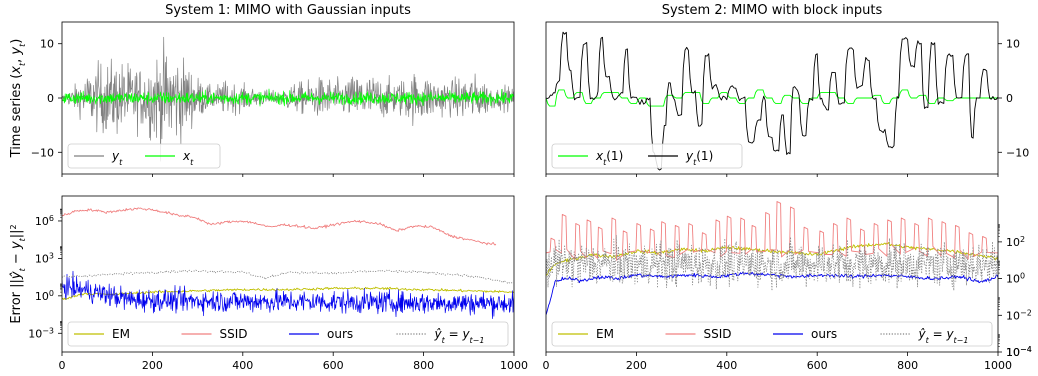  I want to click on legend-label: xt, so click(188, 158).